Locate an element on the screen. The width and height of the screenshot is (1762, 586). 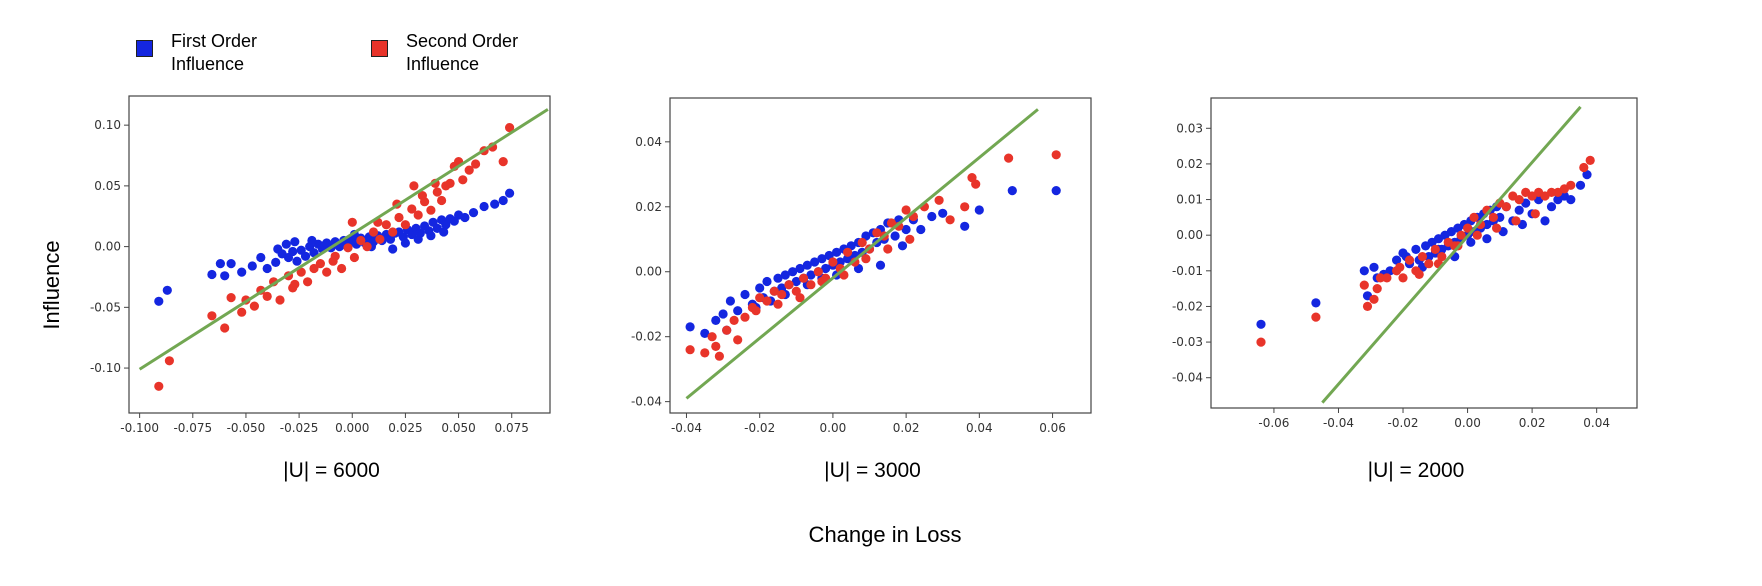
y-tick-label: -0.05 is located at coordinates (105, 307).